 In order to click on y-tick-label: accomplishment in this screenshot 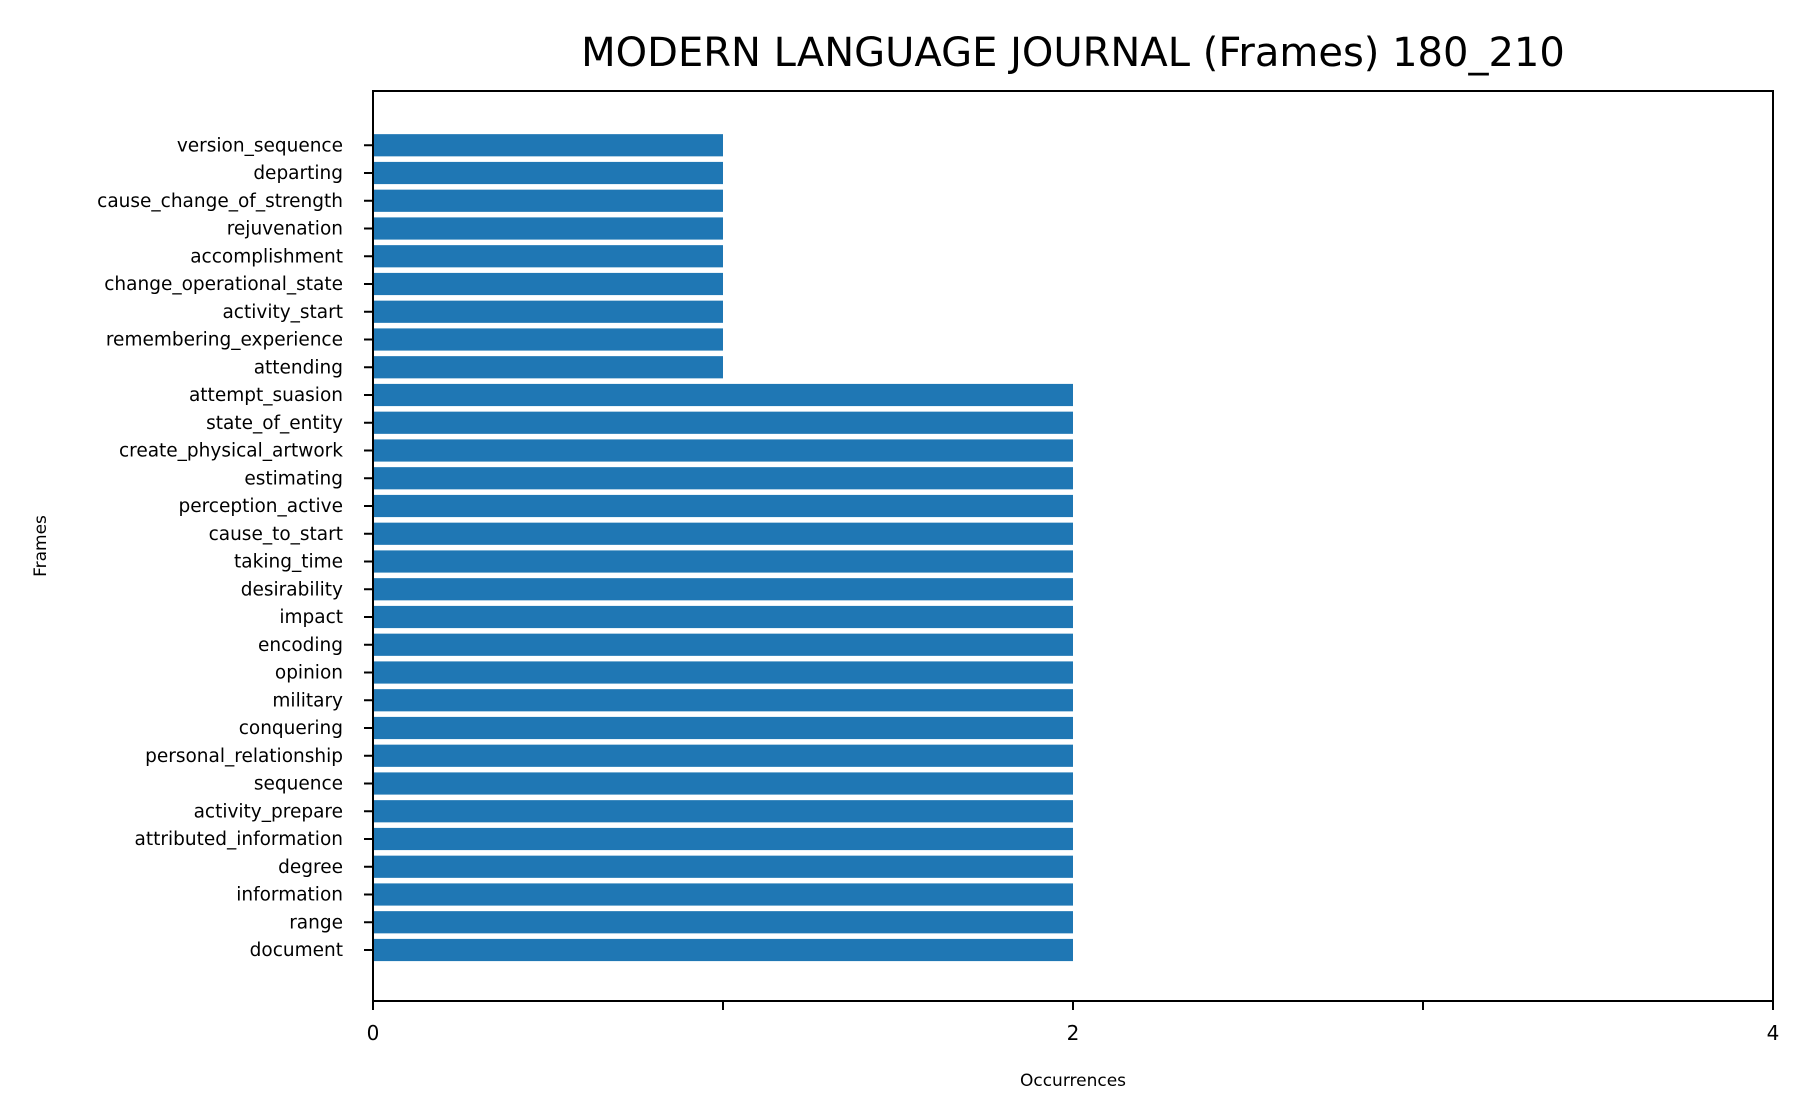, I will do `click(266, 256)`.